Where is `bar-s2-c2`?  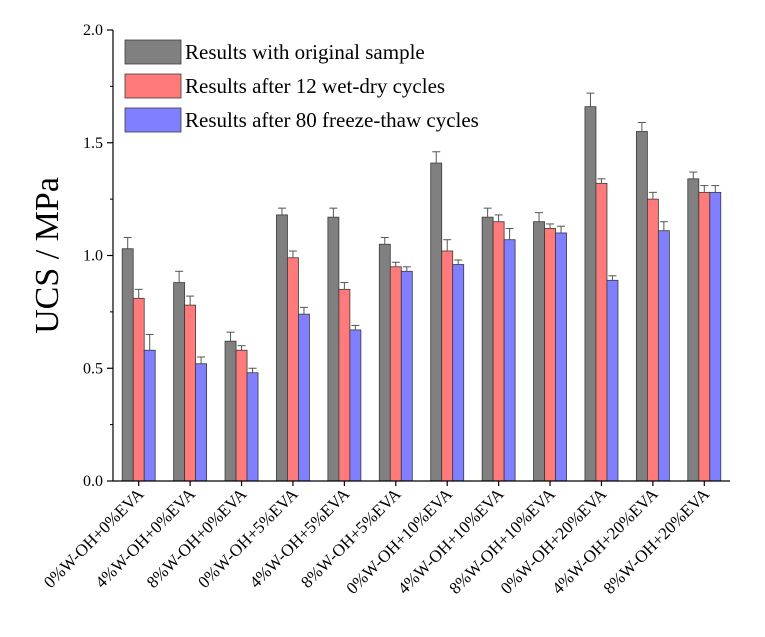
bar-s2-c2 is located at coordinates (252, 427).